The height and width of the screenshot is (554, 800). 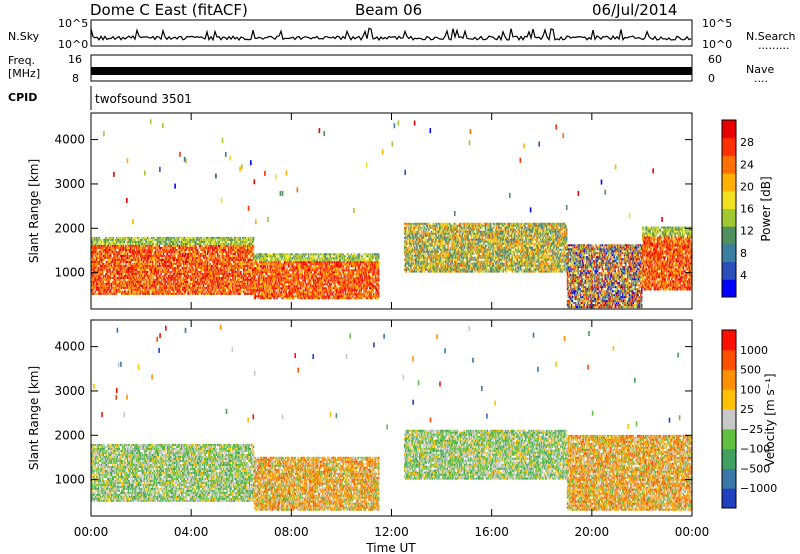 I want to click on date-title: 06/Jul/2014, so click(x=634, y=10).